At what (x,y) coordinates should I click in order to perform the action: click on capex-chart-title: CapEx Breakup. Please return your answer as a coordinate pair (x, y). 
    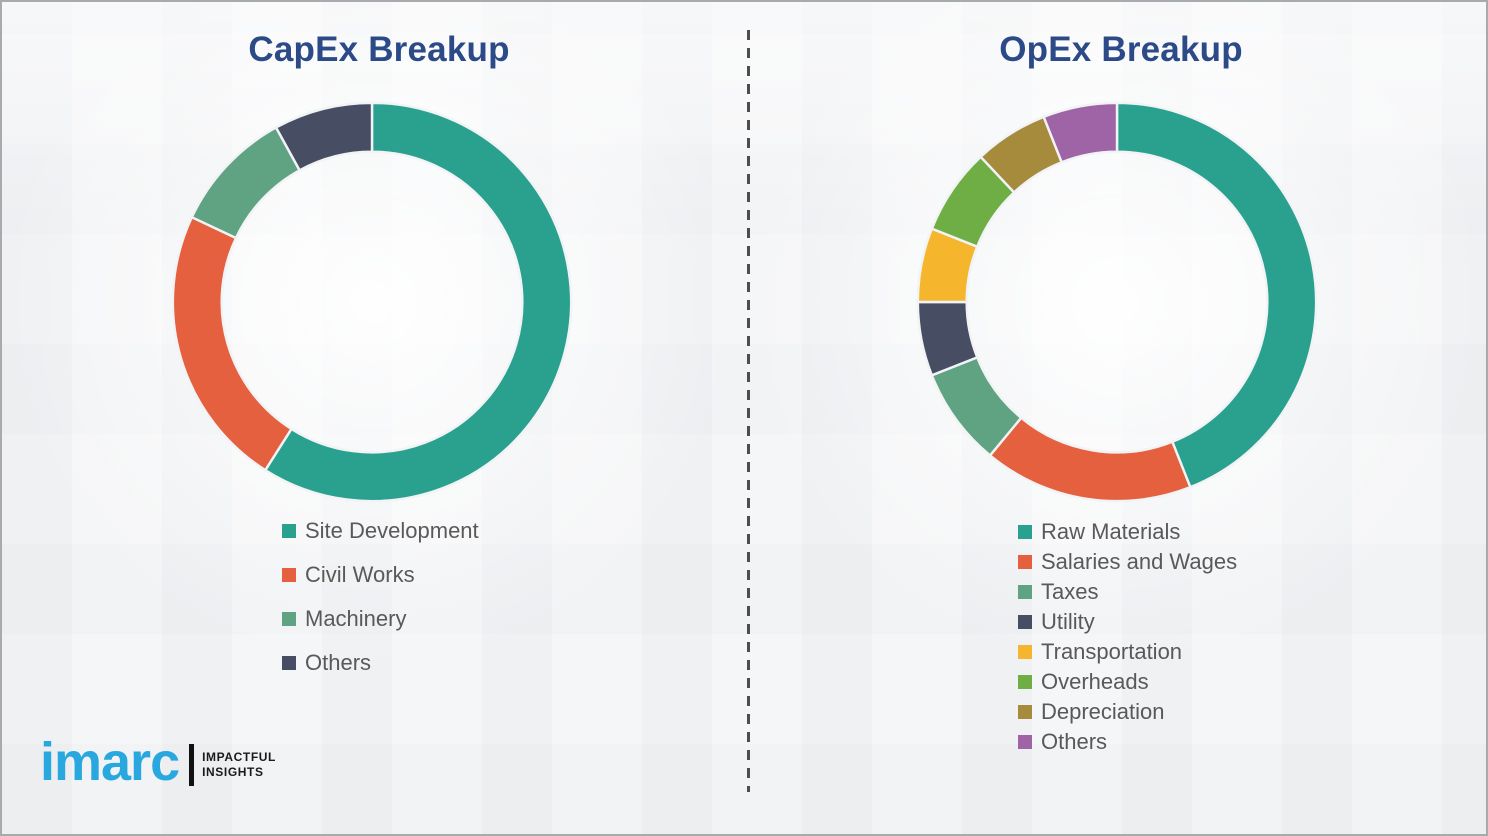
    Looking at the image, I should click on (379, 49).